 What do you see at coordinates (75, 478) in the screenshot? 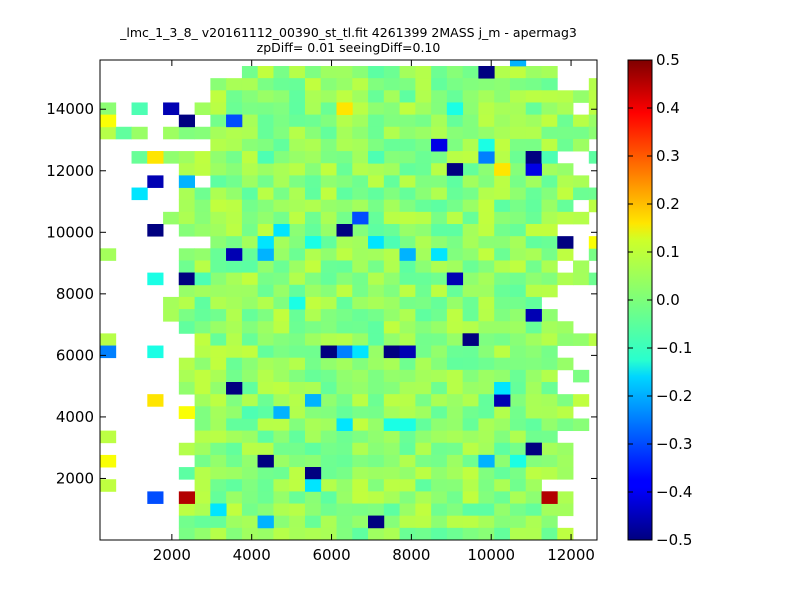
I see `y-tick-label: 2000` at bounding box center [75, 478].